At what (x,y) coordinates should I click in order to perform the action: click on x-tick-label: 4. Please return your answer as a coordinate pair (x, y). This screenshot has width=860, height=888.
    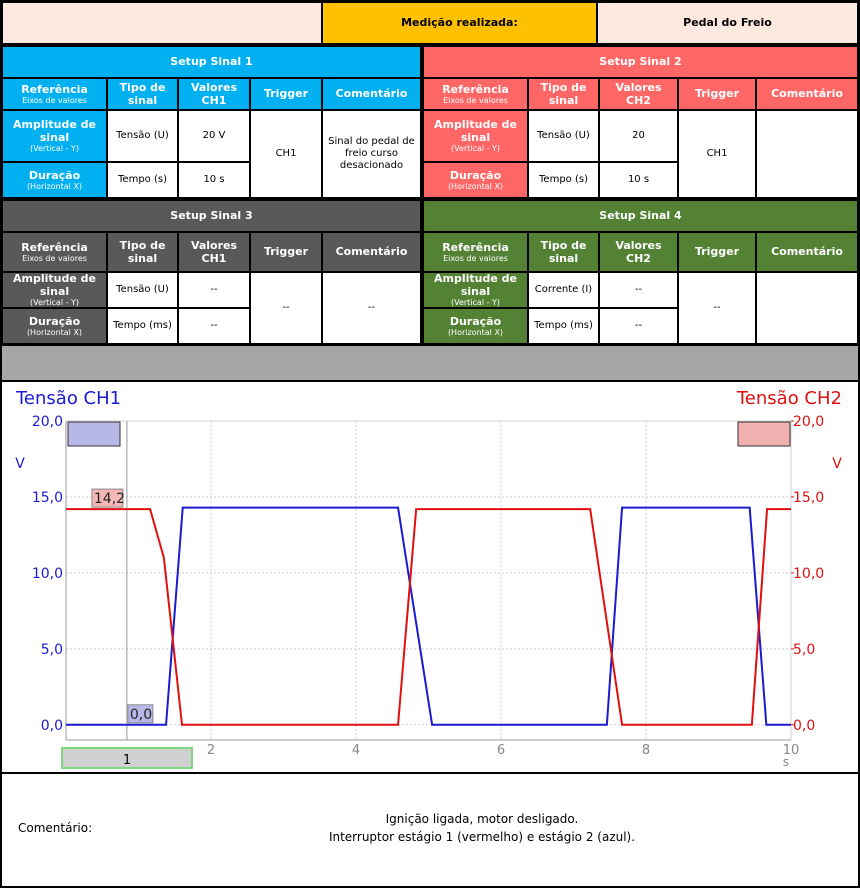
    Looking at the image, I should click on (356, 750).